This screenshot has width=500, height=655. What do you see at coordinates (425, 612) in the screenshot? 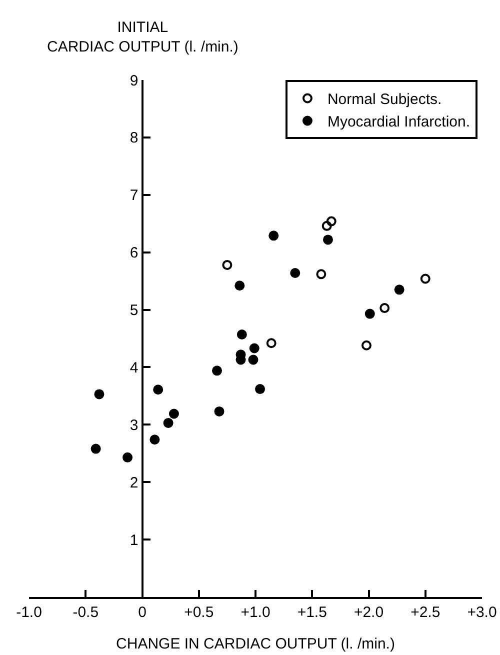
I see `x-tick-label: +2.5` at bounding box center [425, 612].